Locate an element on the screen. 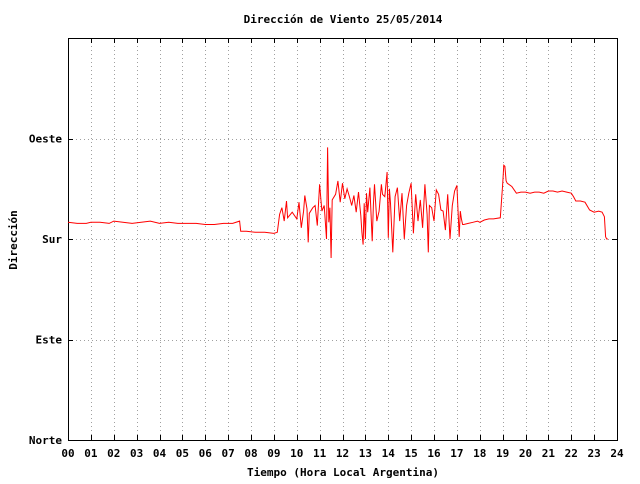 This screenshot has height=484, width=640. x-tick-label-17: 17 is located at coordinates (456, 453).